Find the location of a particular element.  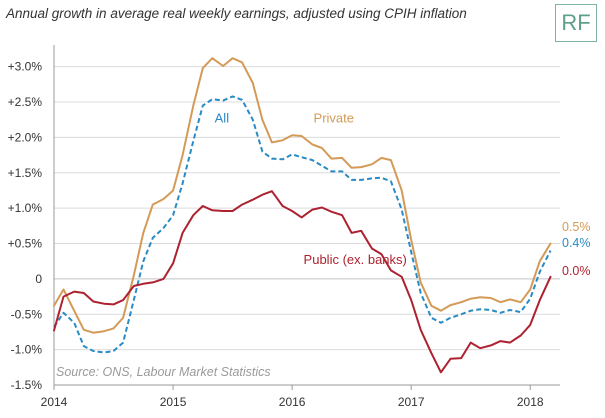

y-tick-label: 0 is located at coordinates (38, 279).